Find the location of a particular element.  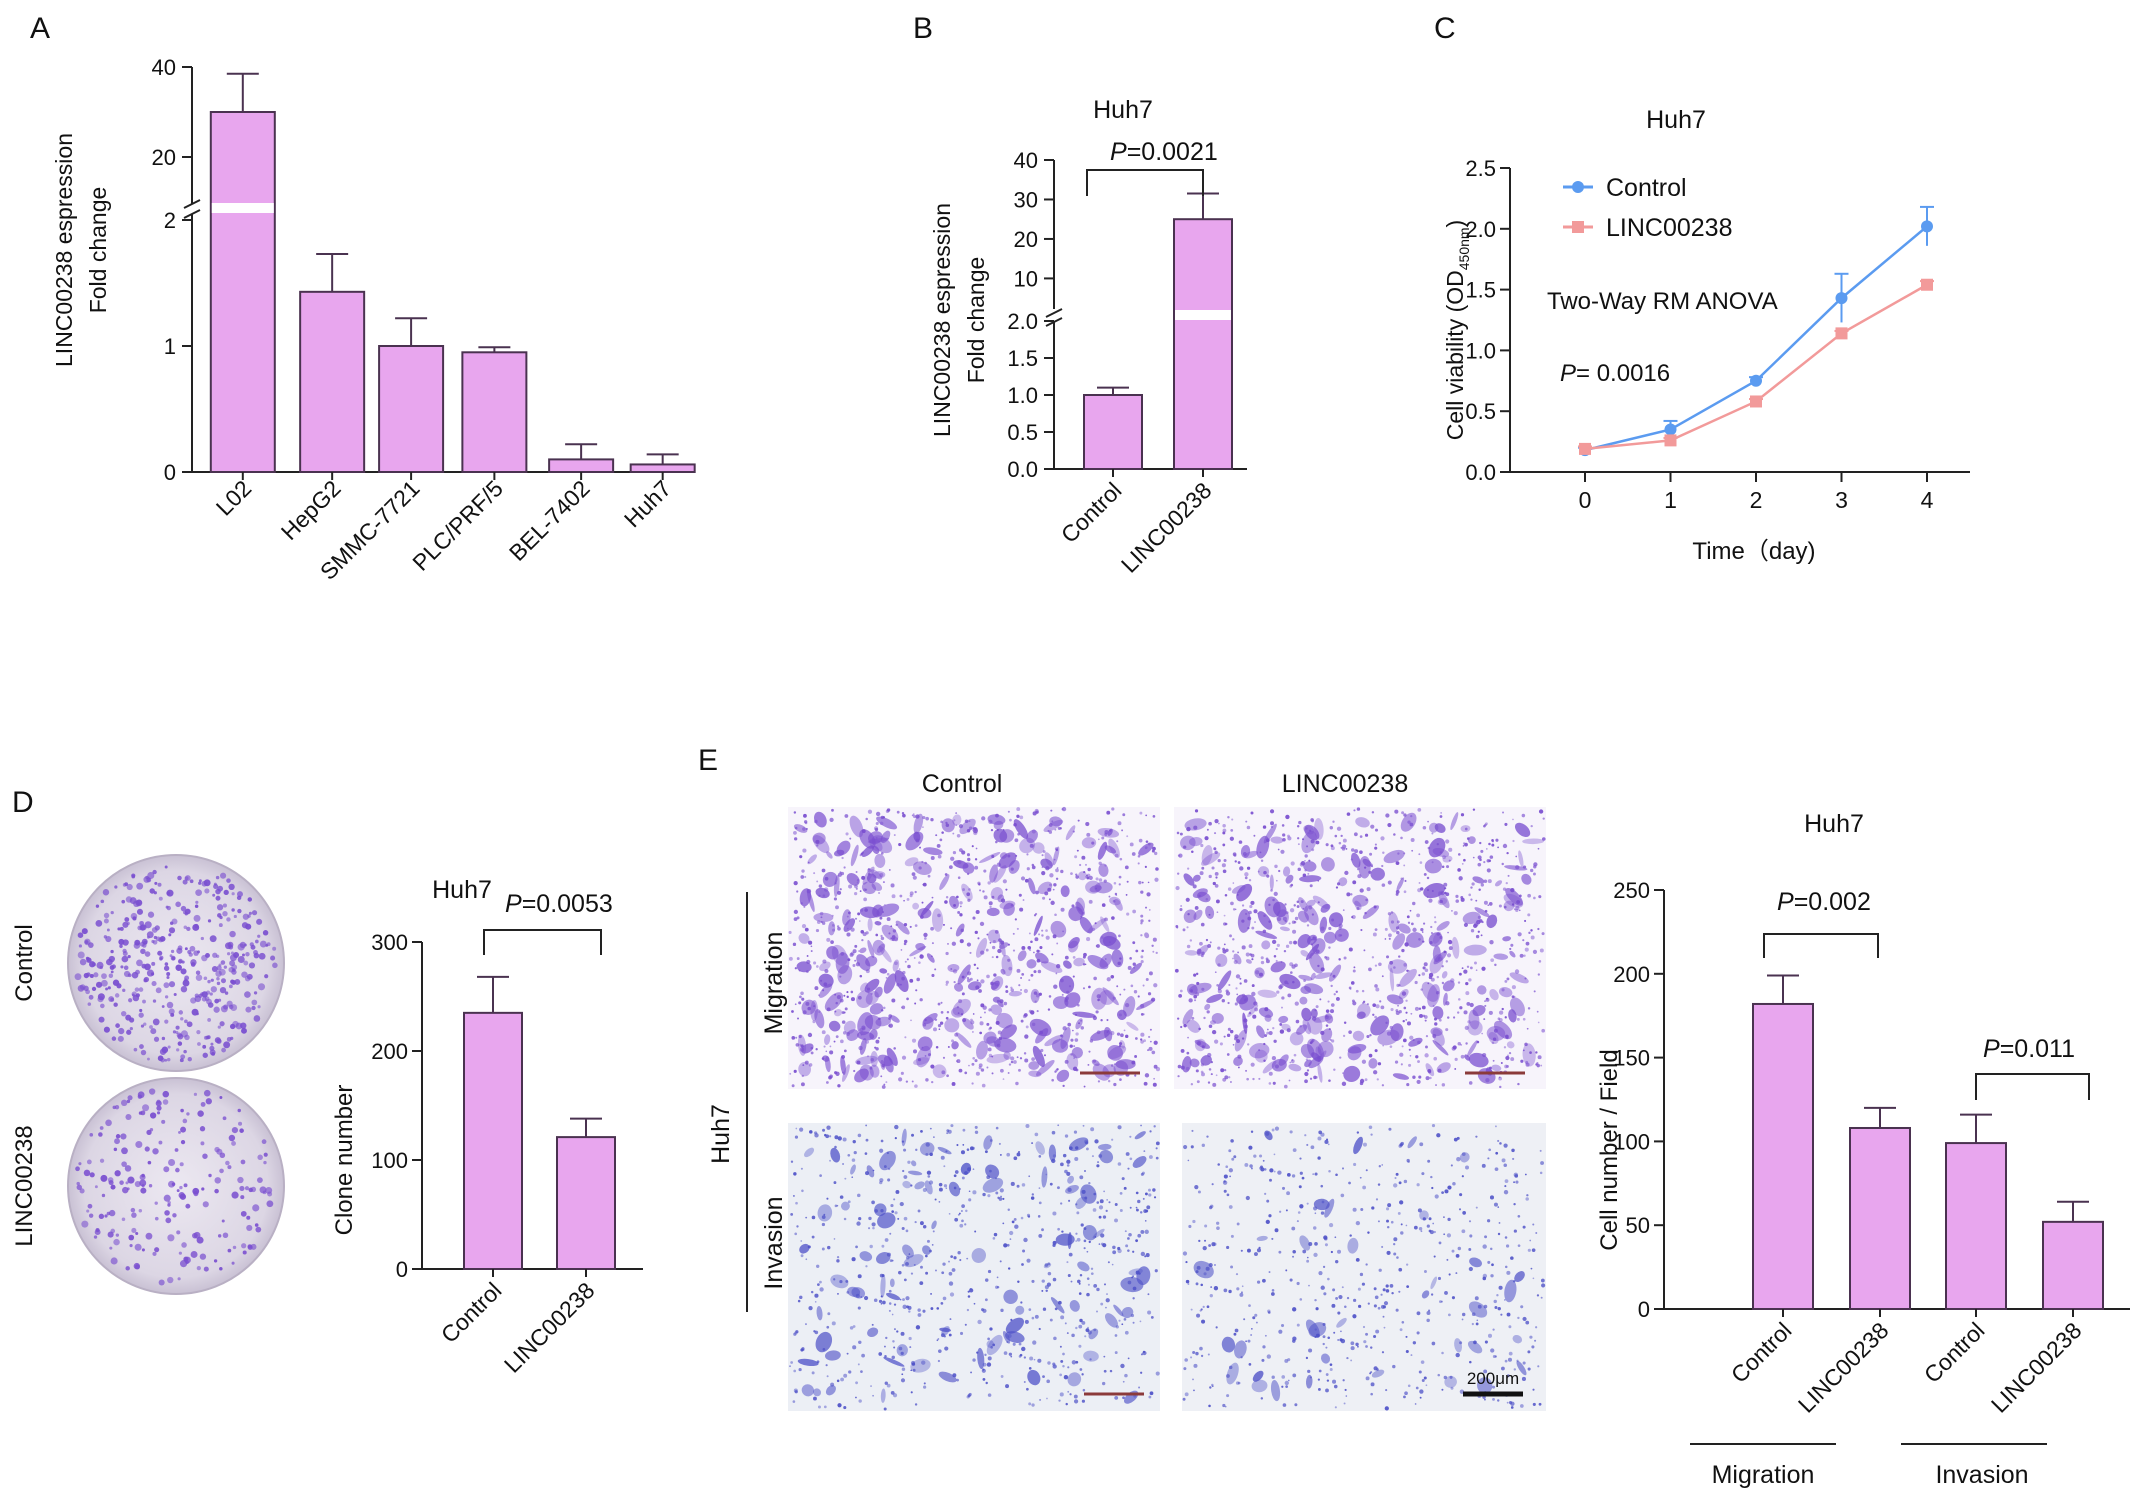

b-ytick-label-1: 0.5 is located at coordinates (1022, 432).